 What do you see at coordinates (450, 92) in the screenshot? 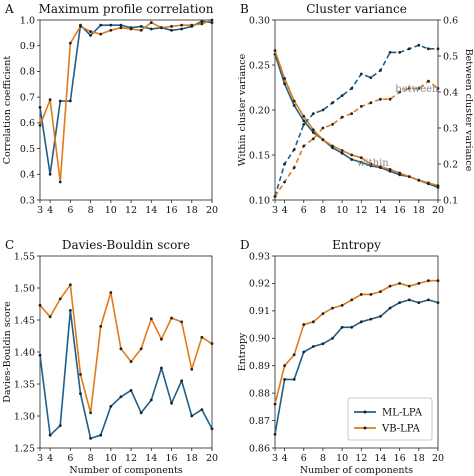
I see `y-right-tick-label: 0.4` at bounding box center [450, 92].